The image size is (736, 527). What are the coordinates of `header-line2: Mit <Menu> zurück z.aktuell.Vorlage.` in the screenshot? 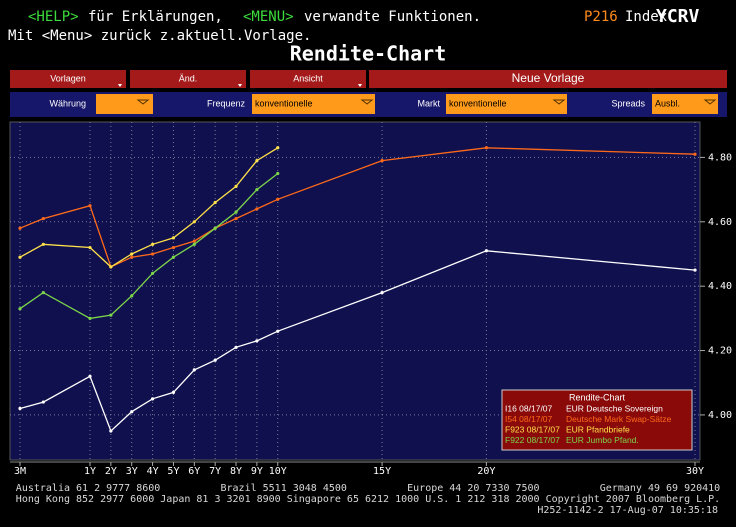 It's located at (159, 36).